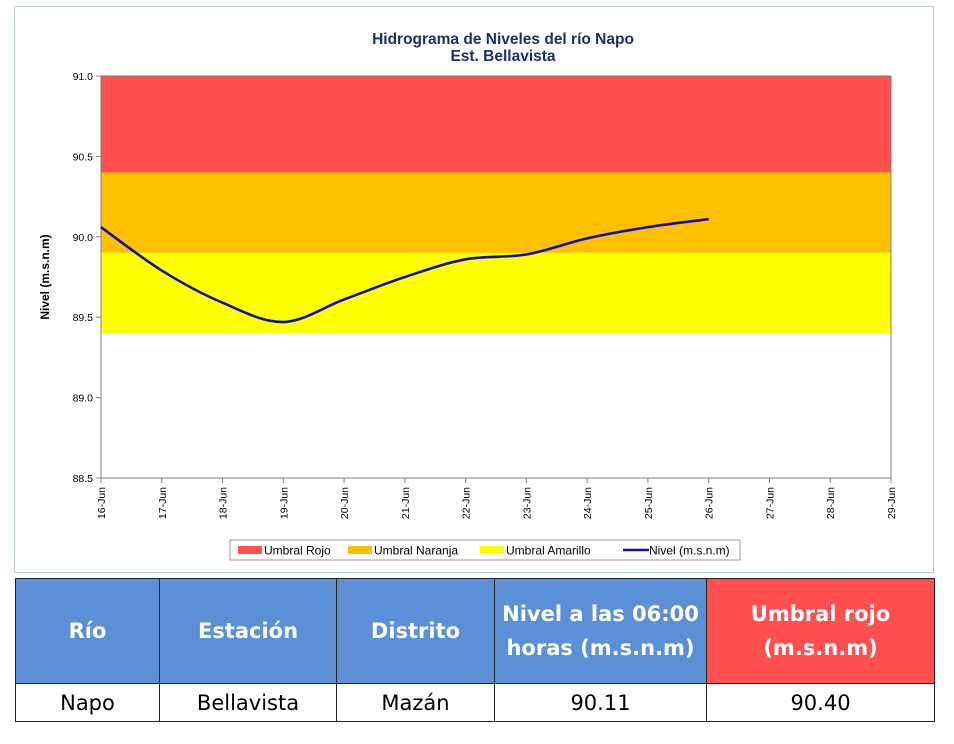  I want to click on y-tick-label: 88.5, so click(83, 479).